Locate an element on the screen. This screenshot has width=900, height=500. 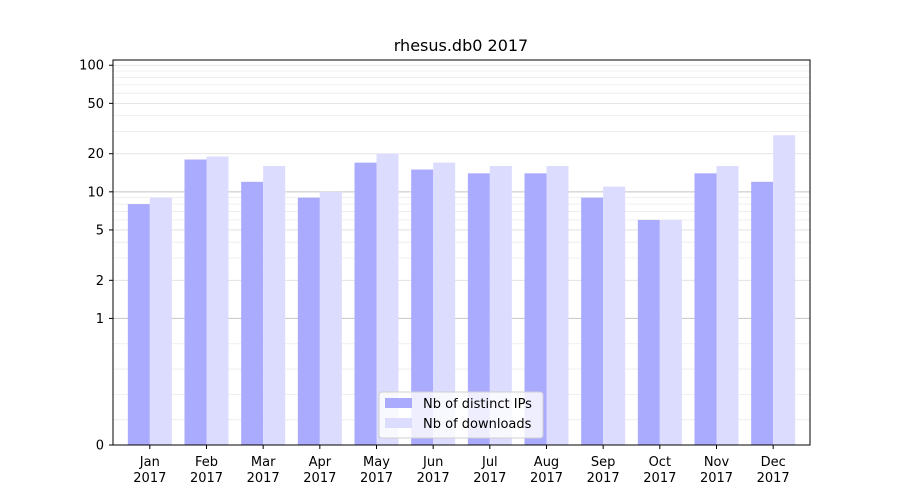
legend-label: Nb of distinct IPs is located at coordinates (477, 404).